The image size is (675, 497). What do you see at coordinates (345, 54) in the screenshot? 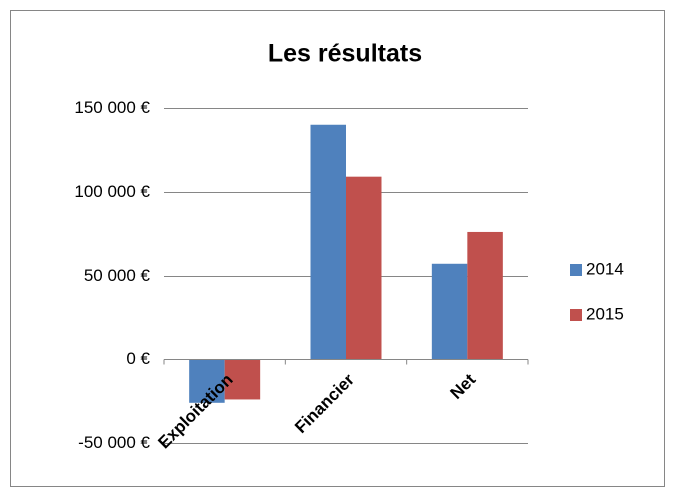
I see `chart-title: Les résultats` at bounding box center [345, 54].